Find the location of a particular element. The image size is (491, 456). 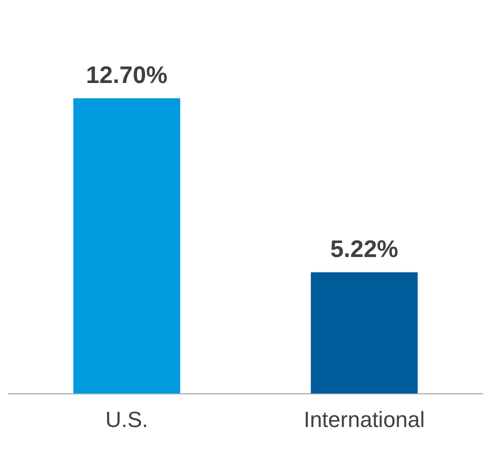

x-tick-label: U.S. is located at coordinates (126, 419).